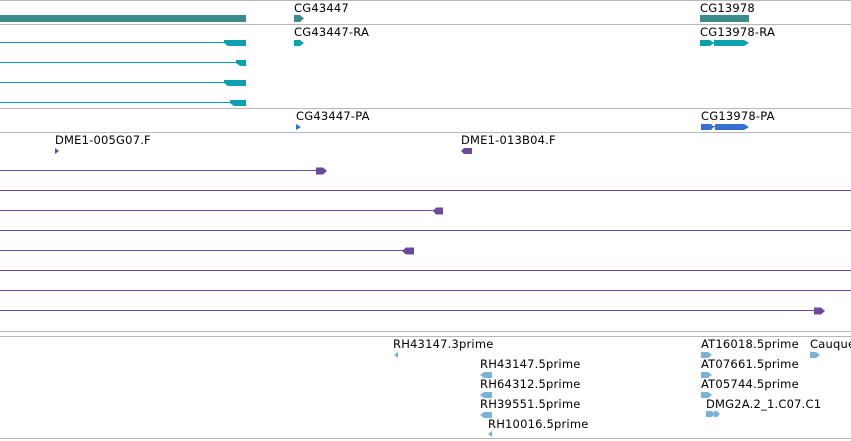  I want to click on protein-track, so click(522, 127).